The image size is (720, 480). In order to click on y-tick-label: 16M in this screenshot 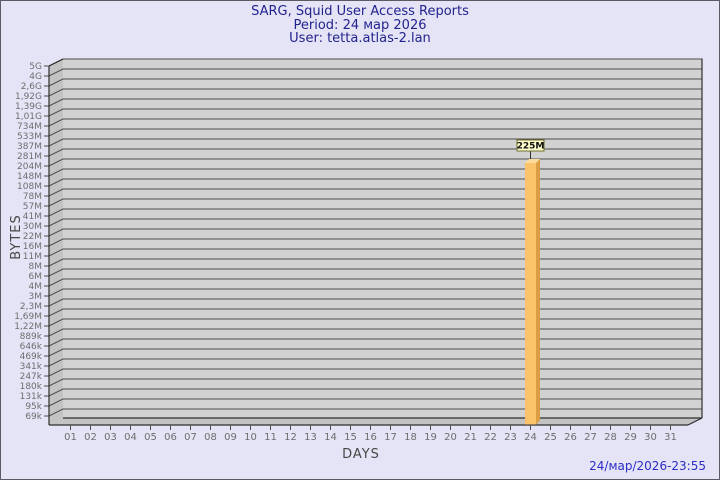, I will do `click(32, 247)`.